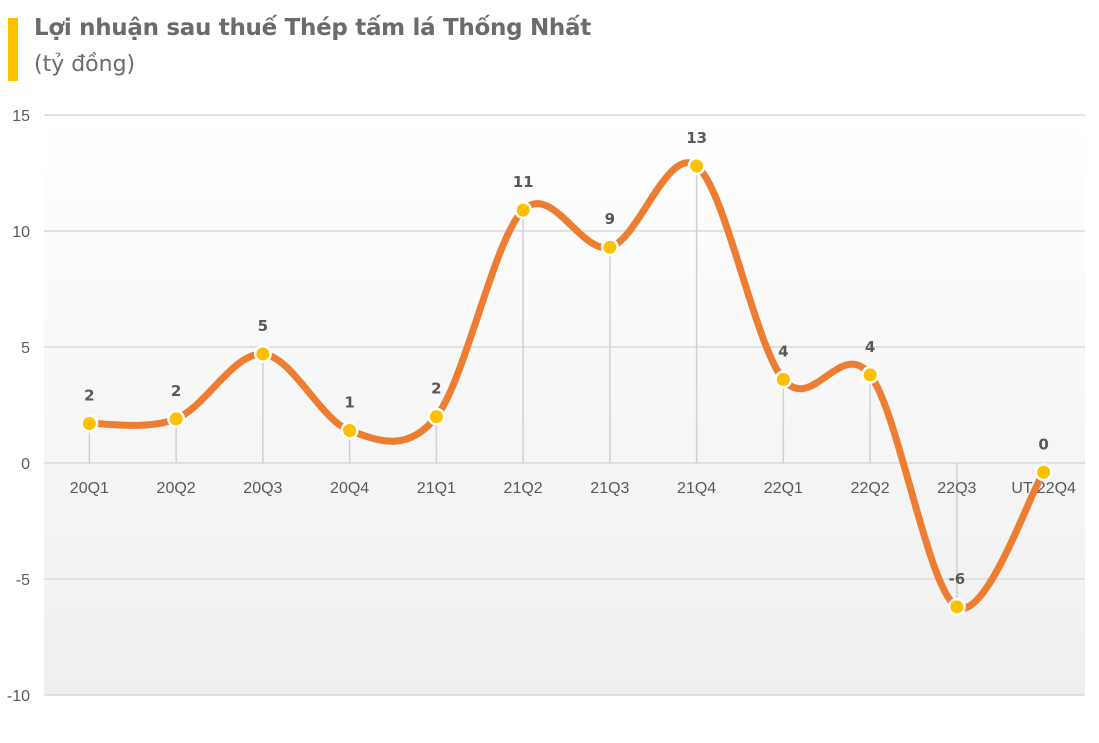 The image size is (1099, 743). Describe the element at coordinates (956, 488) in the screenshot. I see `x-tick-label: 22Q3` at that location.